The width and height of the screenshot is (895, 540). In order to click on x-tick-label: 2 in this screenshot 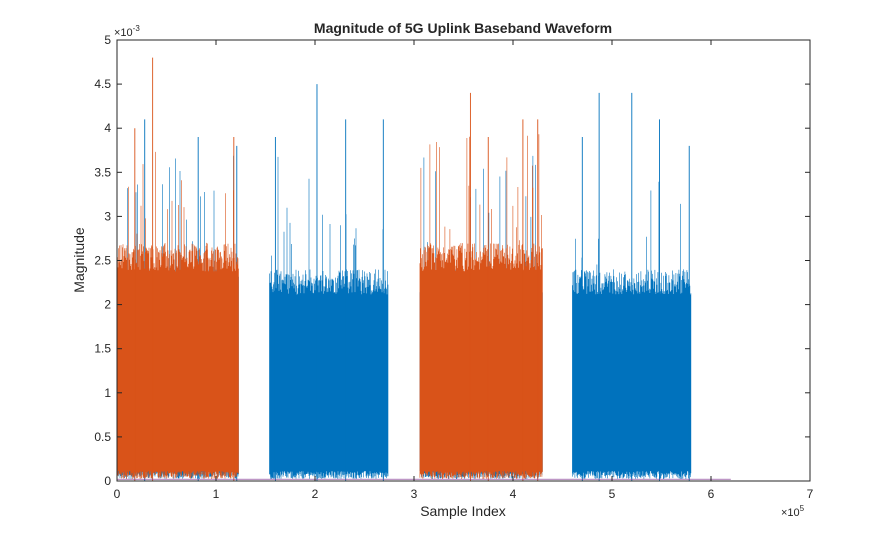, I will do `click(315, 494)`.